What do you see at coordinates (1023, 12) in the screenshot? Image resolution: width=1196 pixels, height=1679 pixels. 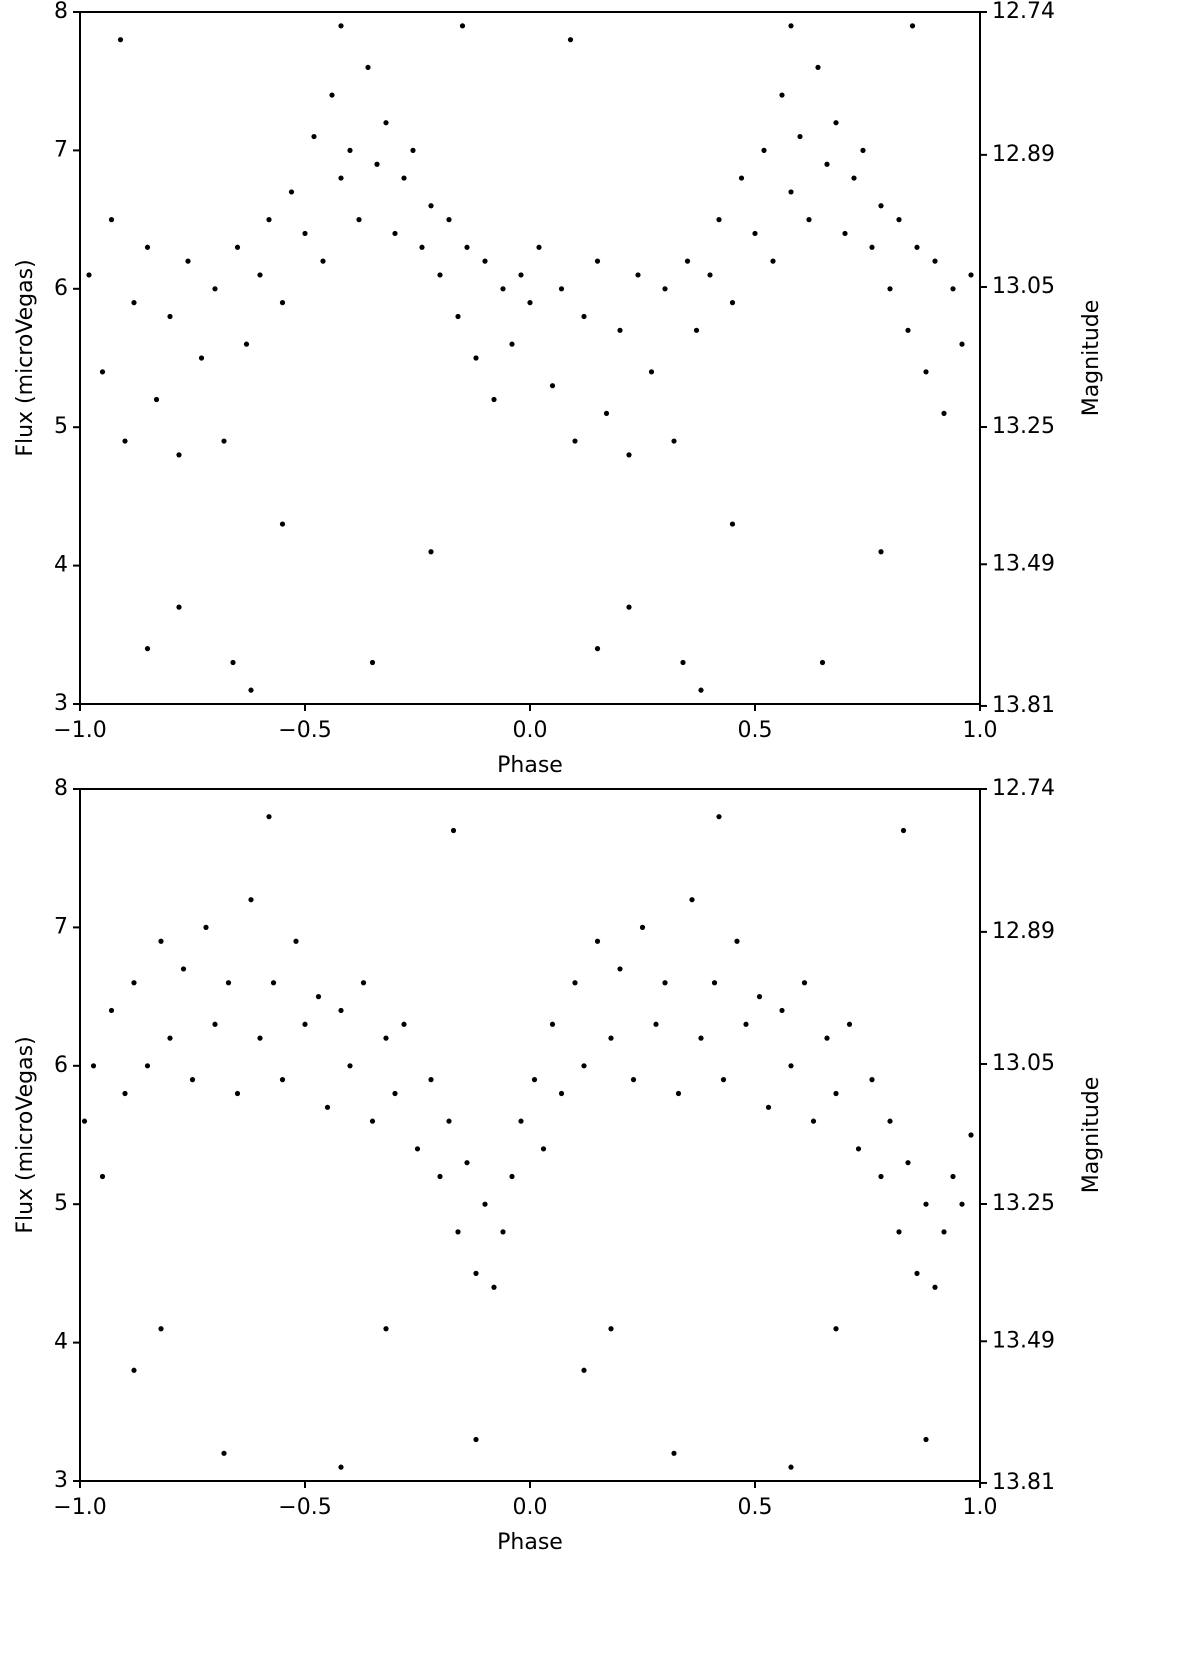 I see `y2-tick-label: 12.74` at bounding box center [1023, 12].